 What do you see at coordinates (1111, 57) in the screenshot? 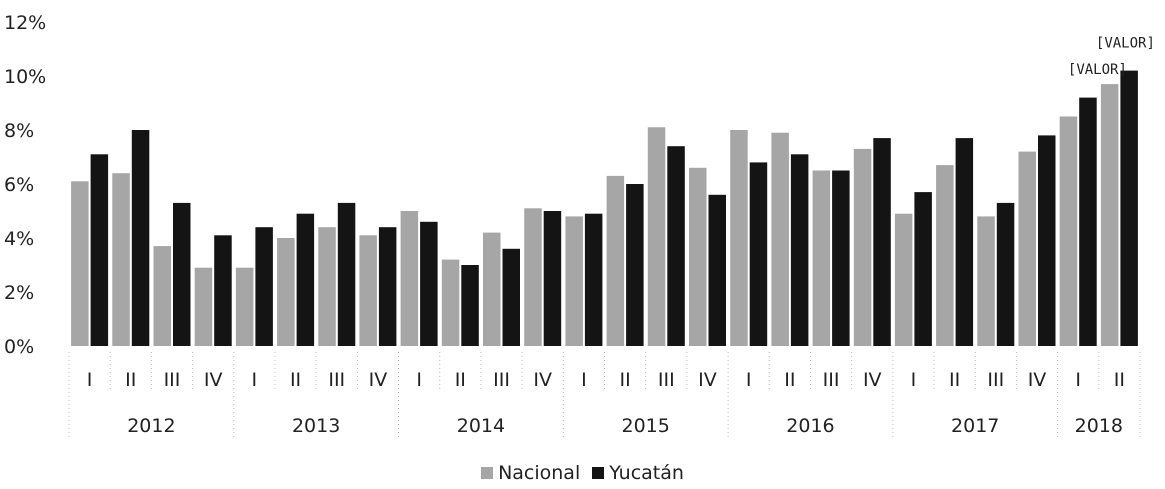
I see `data-labels: [VALOR] [VALOR]` at bounding box center [1111, 57].